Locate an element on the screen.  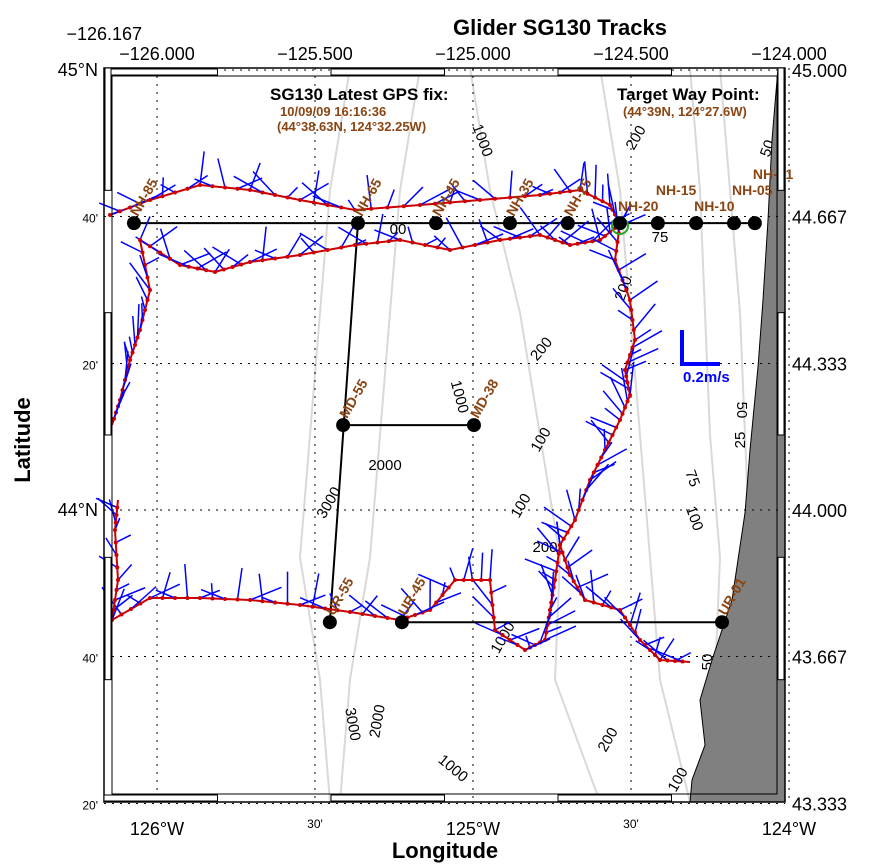
right-tick-label: 44.333 is located at coordinates (819, 364).